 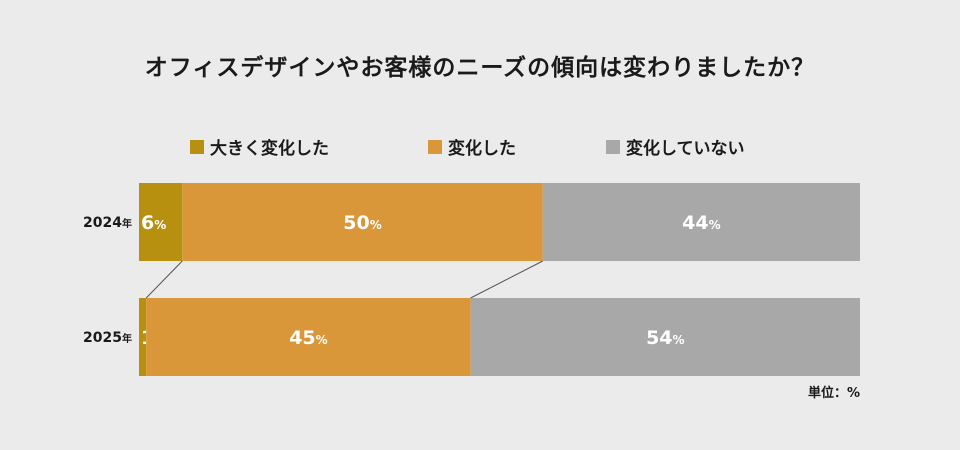 I want to click on legend-swatch-no-change, so click(x=613, y=146).